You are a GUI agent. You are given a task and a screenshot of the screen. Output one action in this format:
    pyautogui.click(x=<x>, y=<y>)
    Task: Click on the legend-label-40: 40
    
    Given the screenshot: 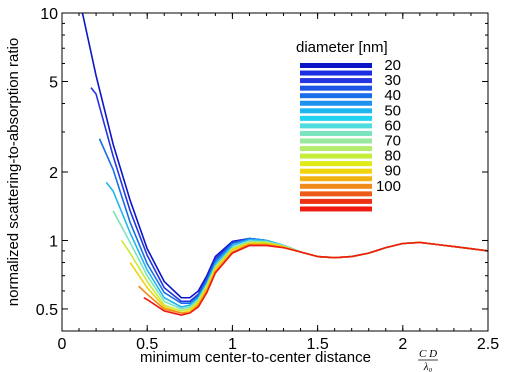 What is the action you would take?
    pyautogui.click(x=392, y=95)
    